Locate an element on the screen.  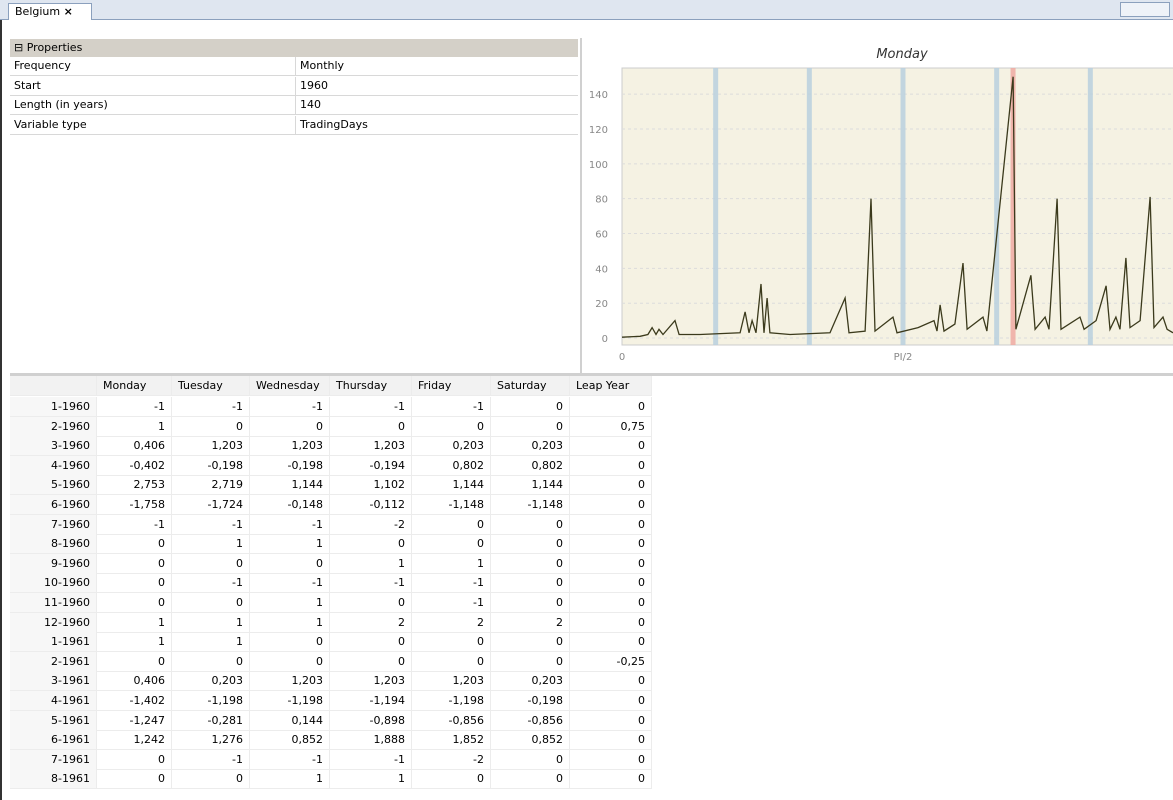
cell: -0,402 is located at coordinates (134, 465).